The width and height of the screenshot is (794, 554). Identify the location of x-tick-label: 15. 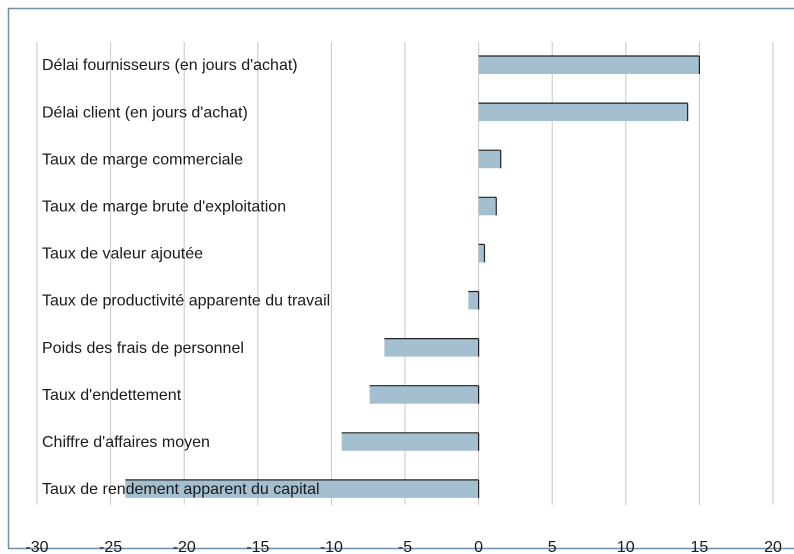
(700, 546).